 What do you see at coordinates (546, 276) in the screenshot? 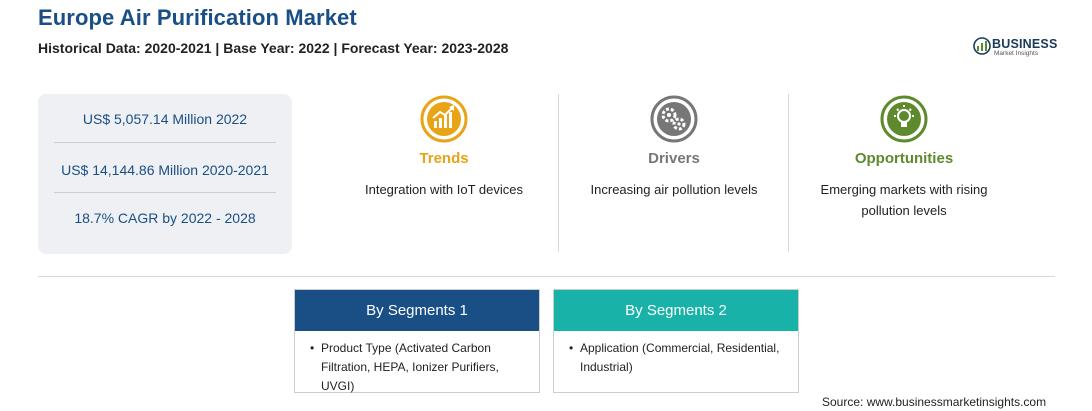
I see `section-divider` at bounding box center [546, 276].